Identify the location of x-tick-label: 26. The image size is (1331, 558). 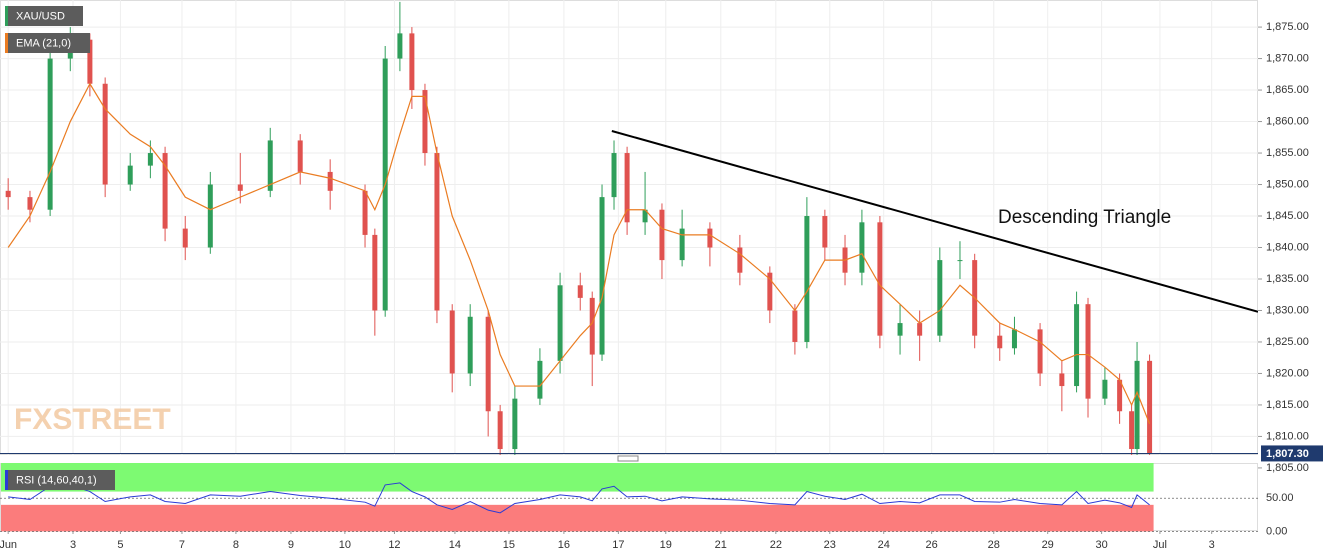
(932, 545).